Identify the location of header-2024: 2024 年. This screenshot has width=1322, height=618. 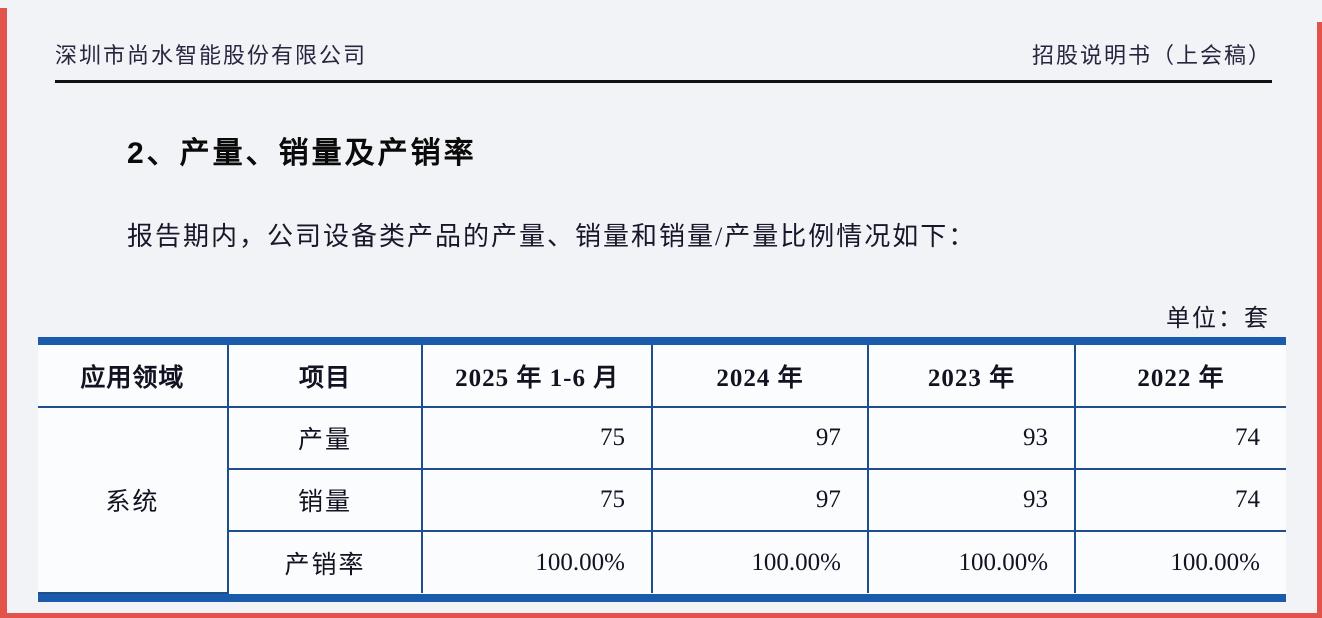
(760, 376).